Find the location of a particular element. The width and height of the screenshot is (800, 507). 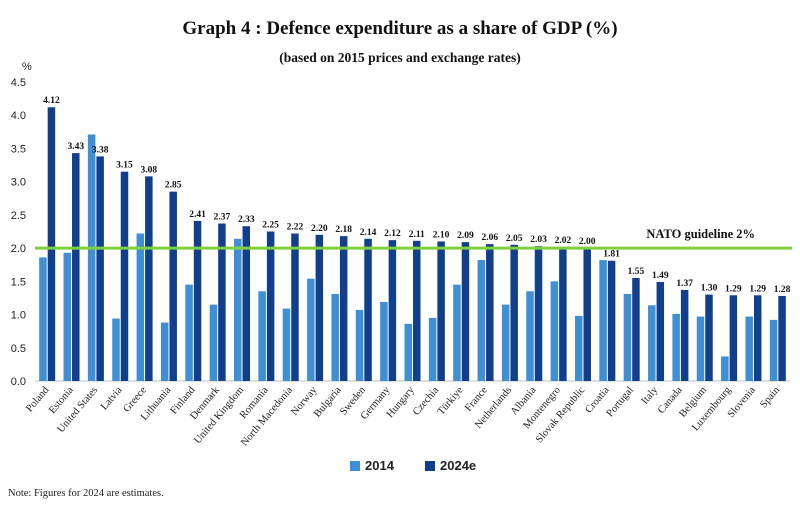

x-tick-label: Portugal is located at coordinates (620, 402).